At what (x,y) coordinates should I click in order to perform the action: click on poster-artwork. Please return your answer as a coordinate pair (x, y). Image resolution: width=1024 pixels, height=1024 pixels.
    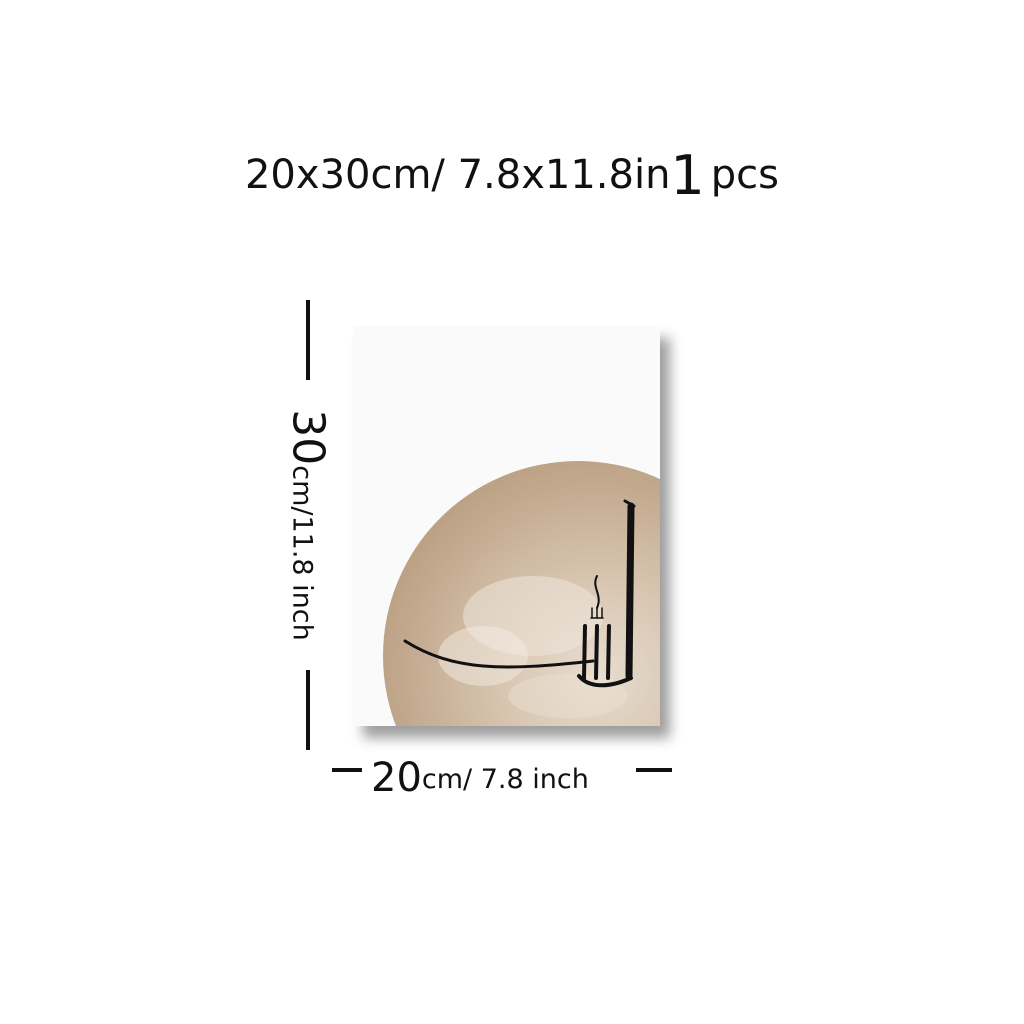
    Looking at the image, I should click on (521, 593).